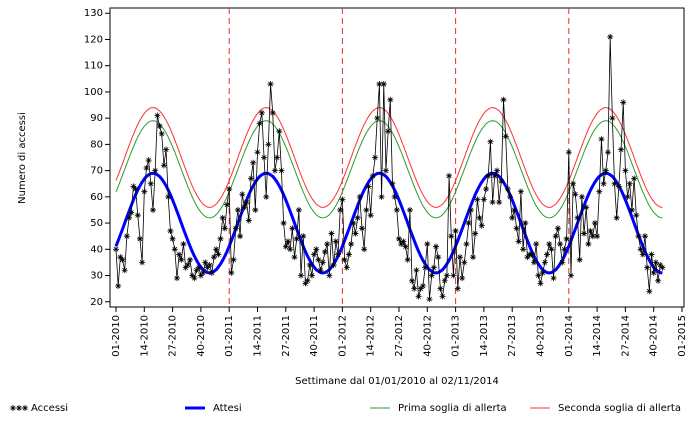 This screenshot has width=699, height=422. Describe the element at coordinates (427, 336) in the screenshot. I see `x-tick-label: 40-2012` at that location.